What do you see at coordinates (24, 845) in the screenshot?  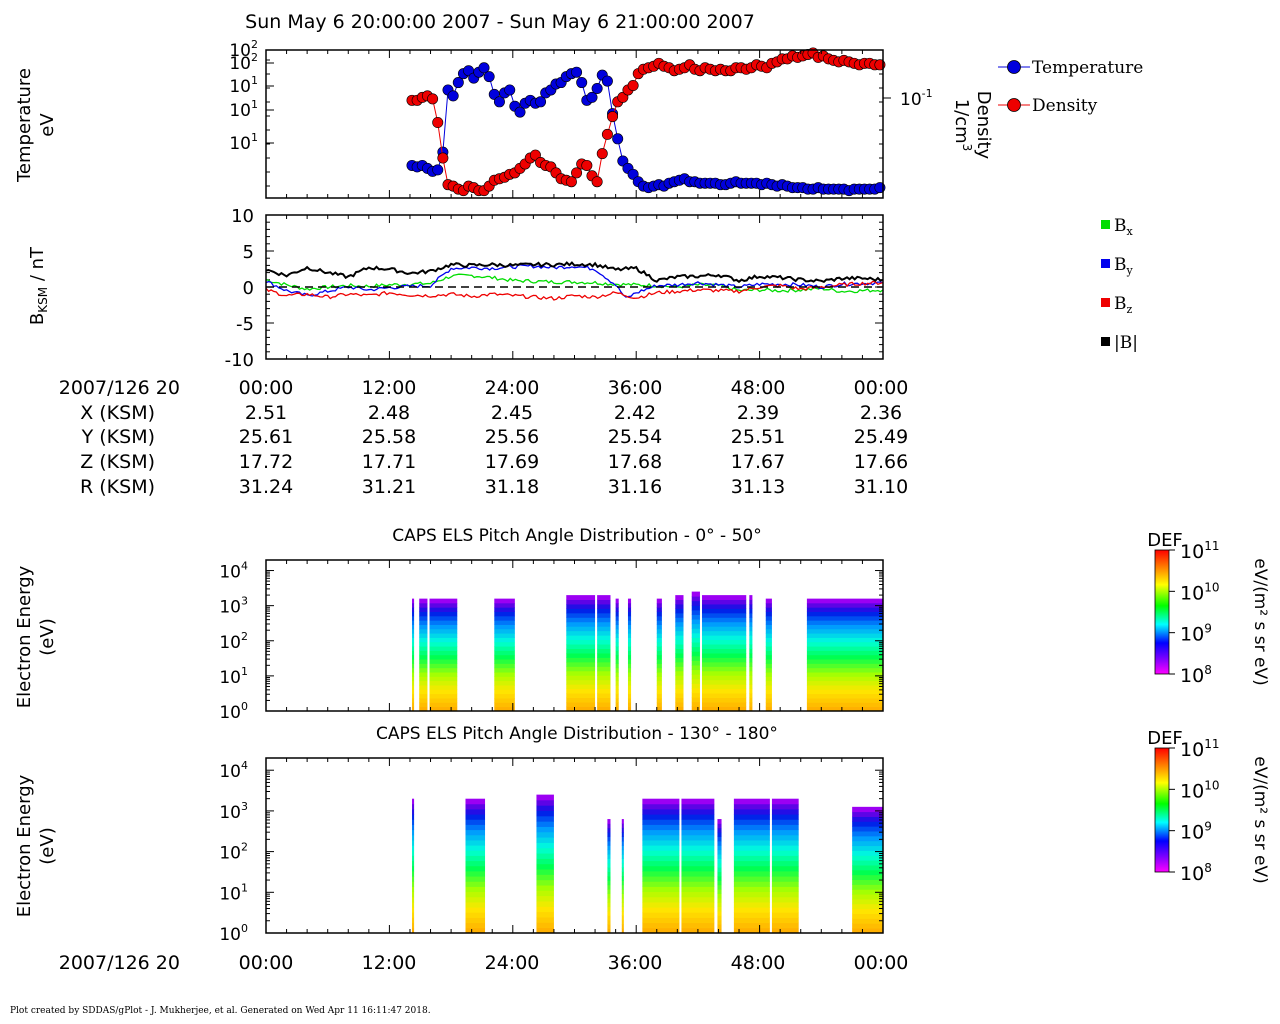 I see `spectrogram-130-180-ylabel: Electron Energy` at bounding box center [24, 845].